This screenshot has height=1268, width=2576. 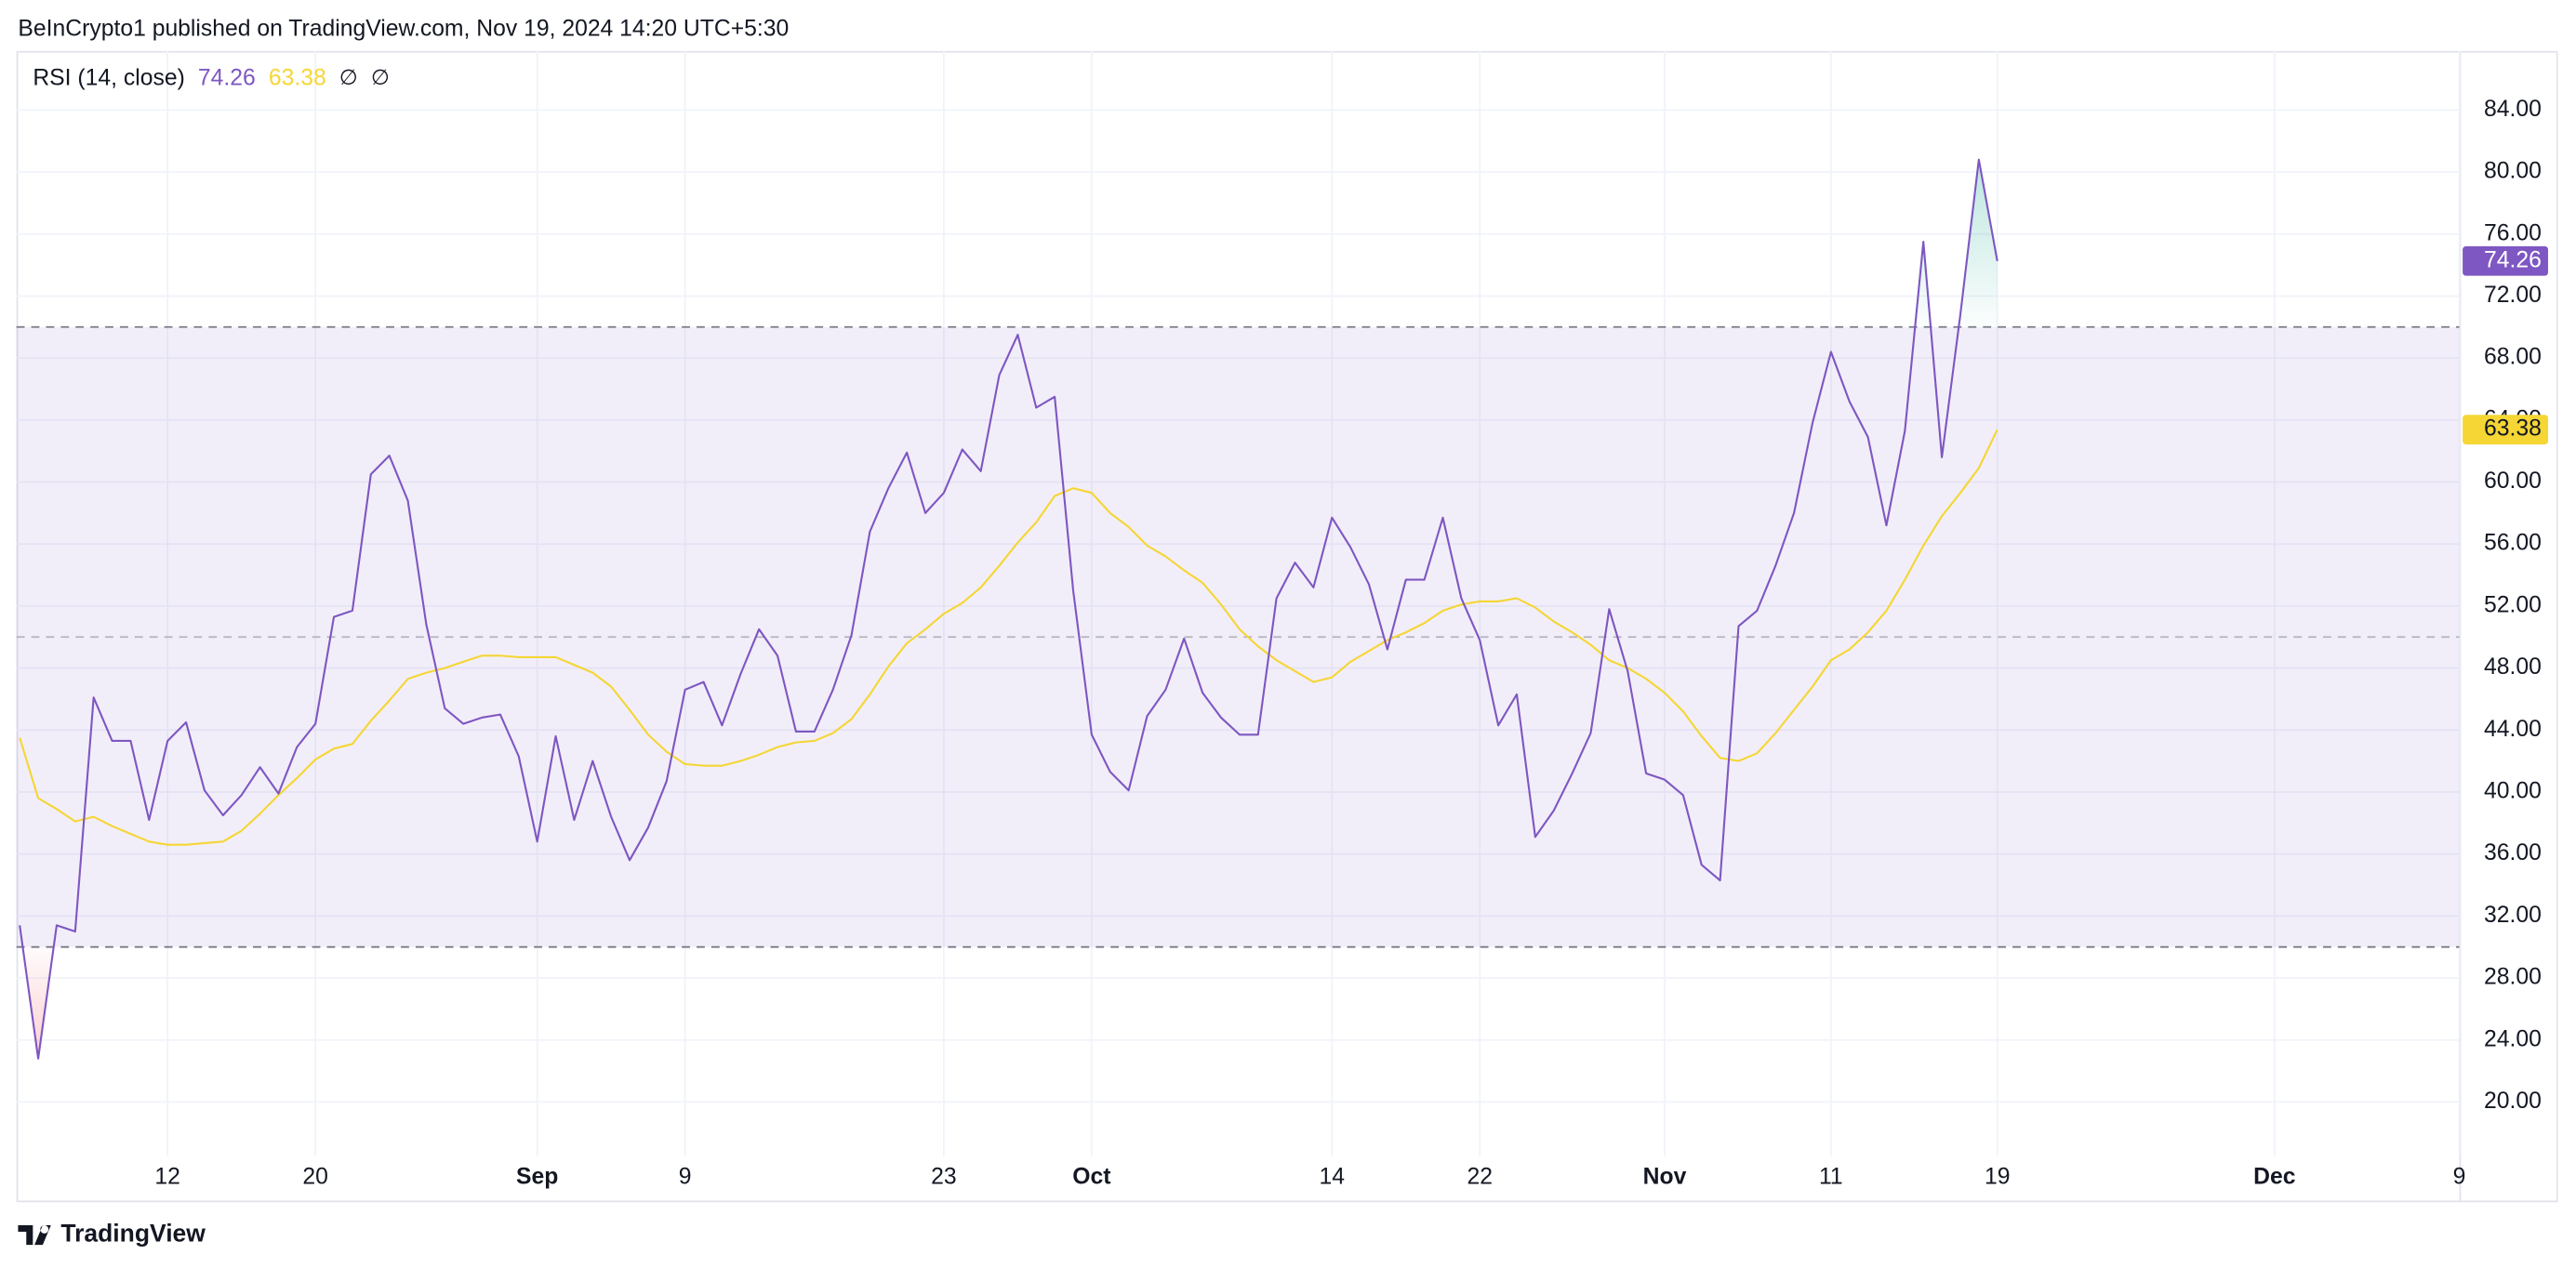 What do you see at coordinates (2513, 429) in the screenshot?
I see `last-value-label: 63.38` at bounding box center [2513, 429].